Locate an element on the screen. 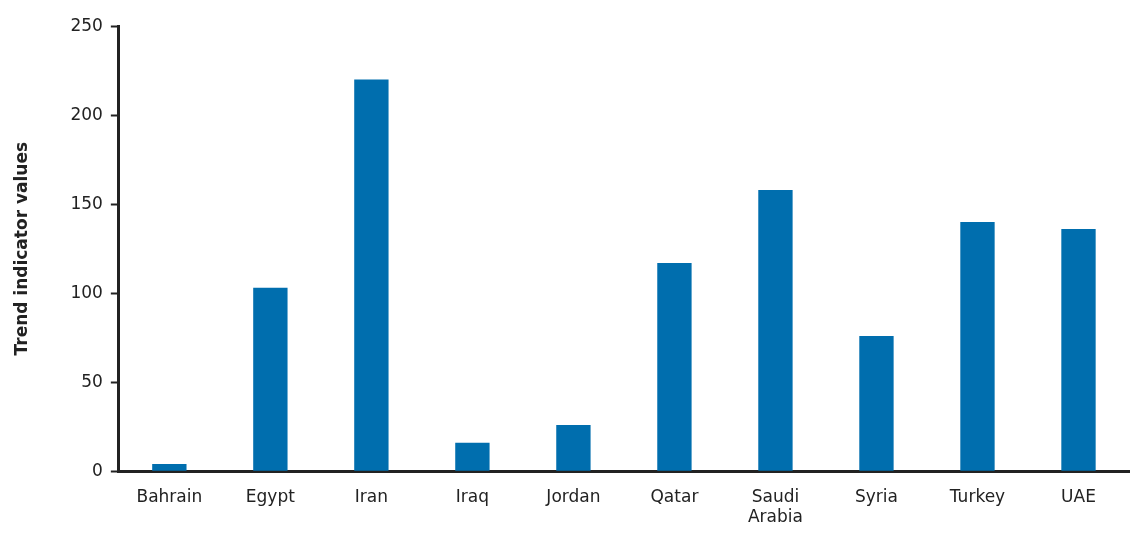  x-tick-label: Egypt is located at coordinates (270, 495).